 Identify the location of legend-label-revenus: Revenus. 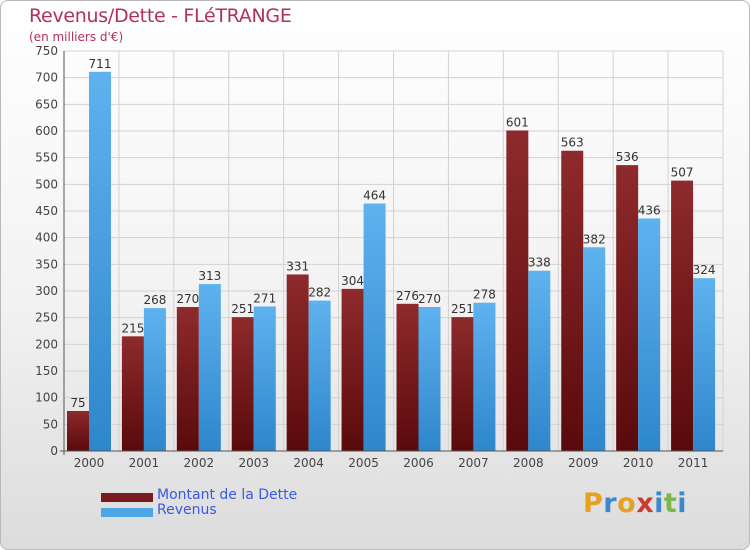
(187, 510).